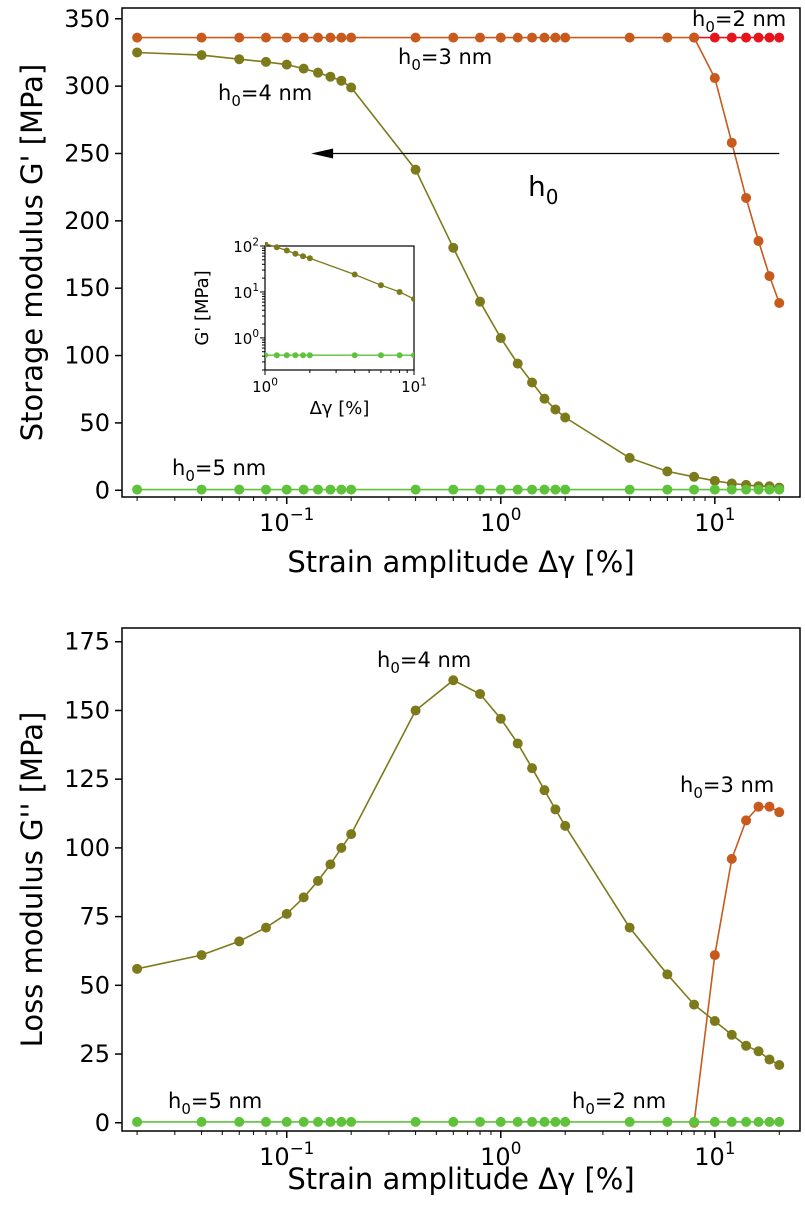  What do you see at coordinates (32, 880) in the screenshot?
I see `y-axis-label: Loss modulus G'' [MPa]` at bounding box center [32, 880].